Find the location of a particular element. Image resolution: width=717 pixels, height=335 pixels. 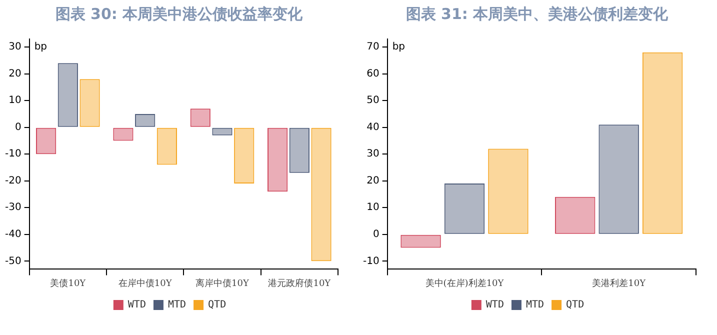

y-tick-label: -20 is located at coordinates (13, 180).